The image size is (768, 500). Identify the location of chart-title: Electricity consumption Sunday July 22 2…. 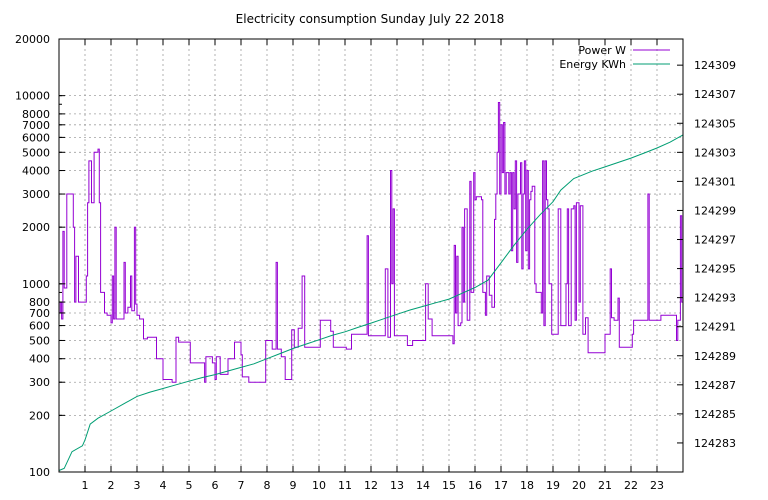
(370, 19).